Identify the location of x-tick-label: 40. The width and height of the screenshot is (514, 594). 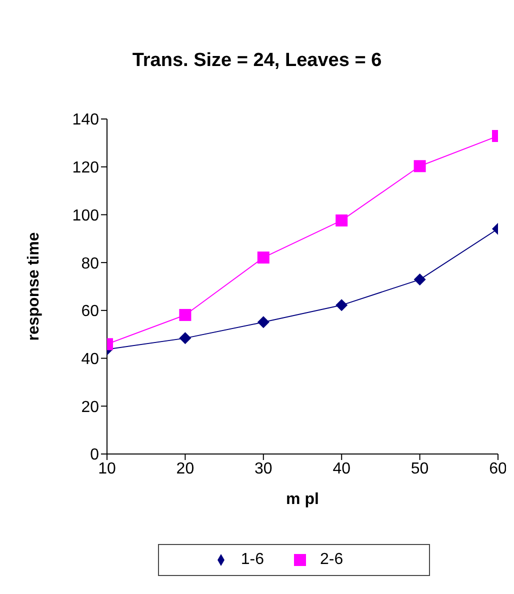
(341, 469).